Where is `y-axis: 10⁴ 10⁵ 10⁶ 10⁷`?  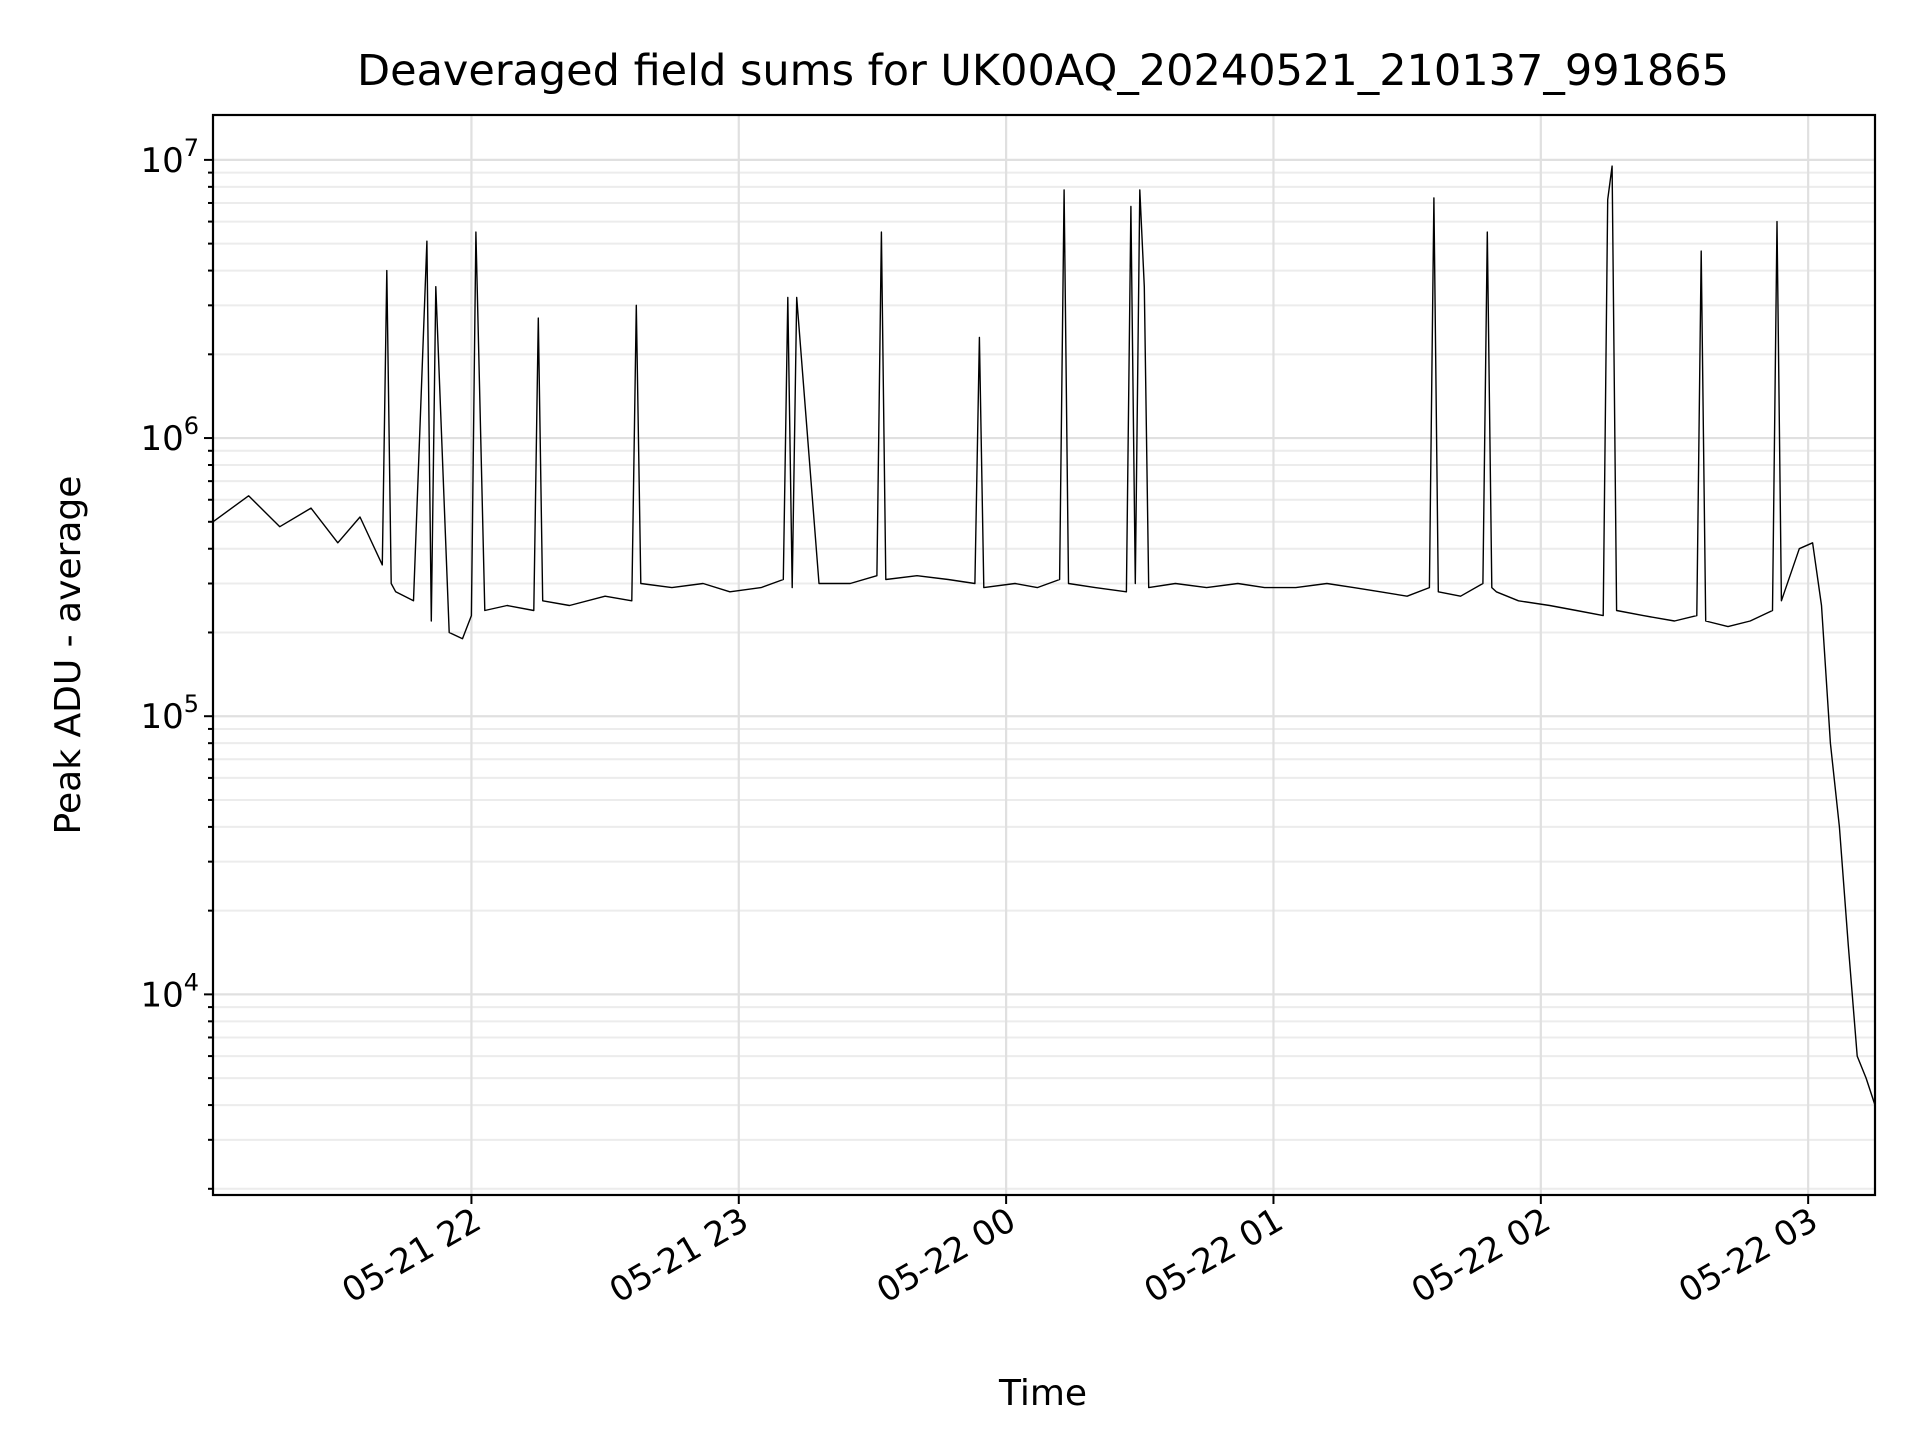 y-axis: 10⁴ 10⁵ 10⁶ 10⁷ is located at coordinates (176, 662).